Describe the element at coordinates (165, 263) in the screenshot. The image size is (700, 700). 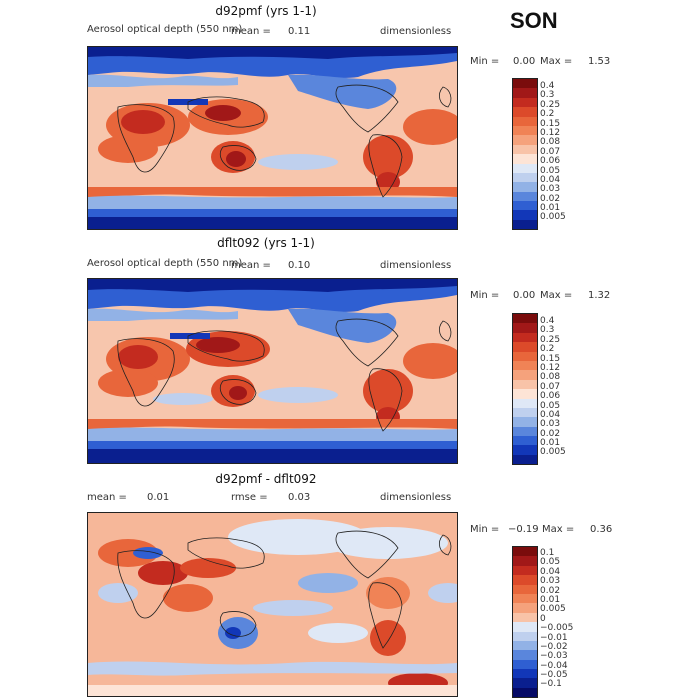
I see `panel2-variable-label: Aerosol optical depth (550 nm)` at that location.